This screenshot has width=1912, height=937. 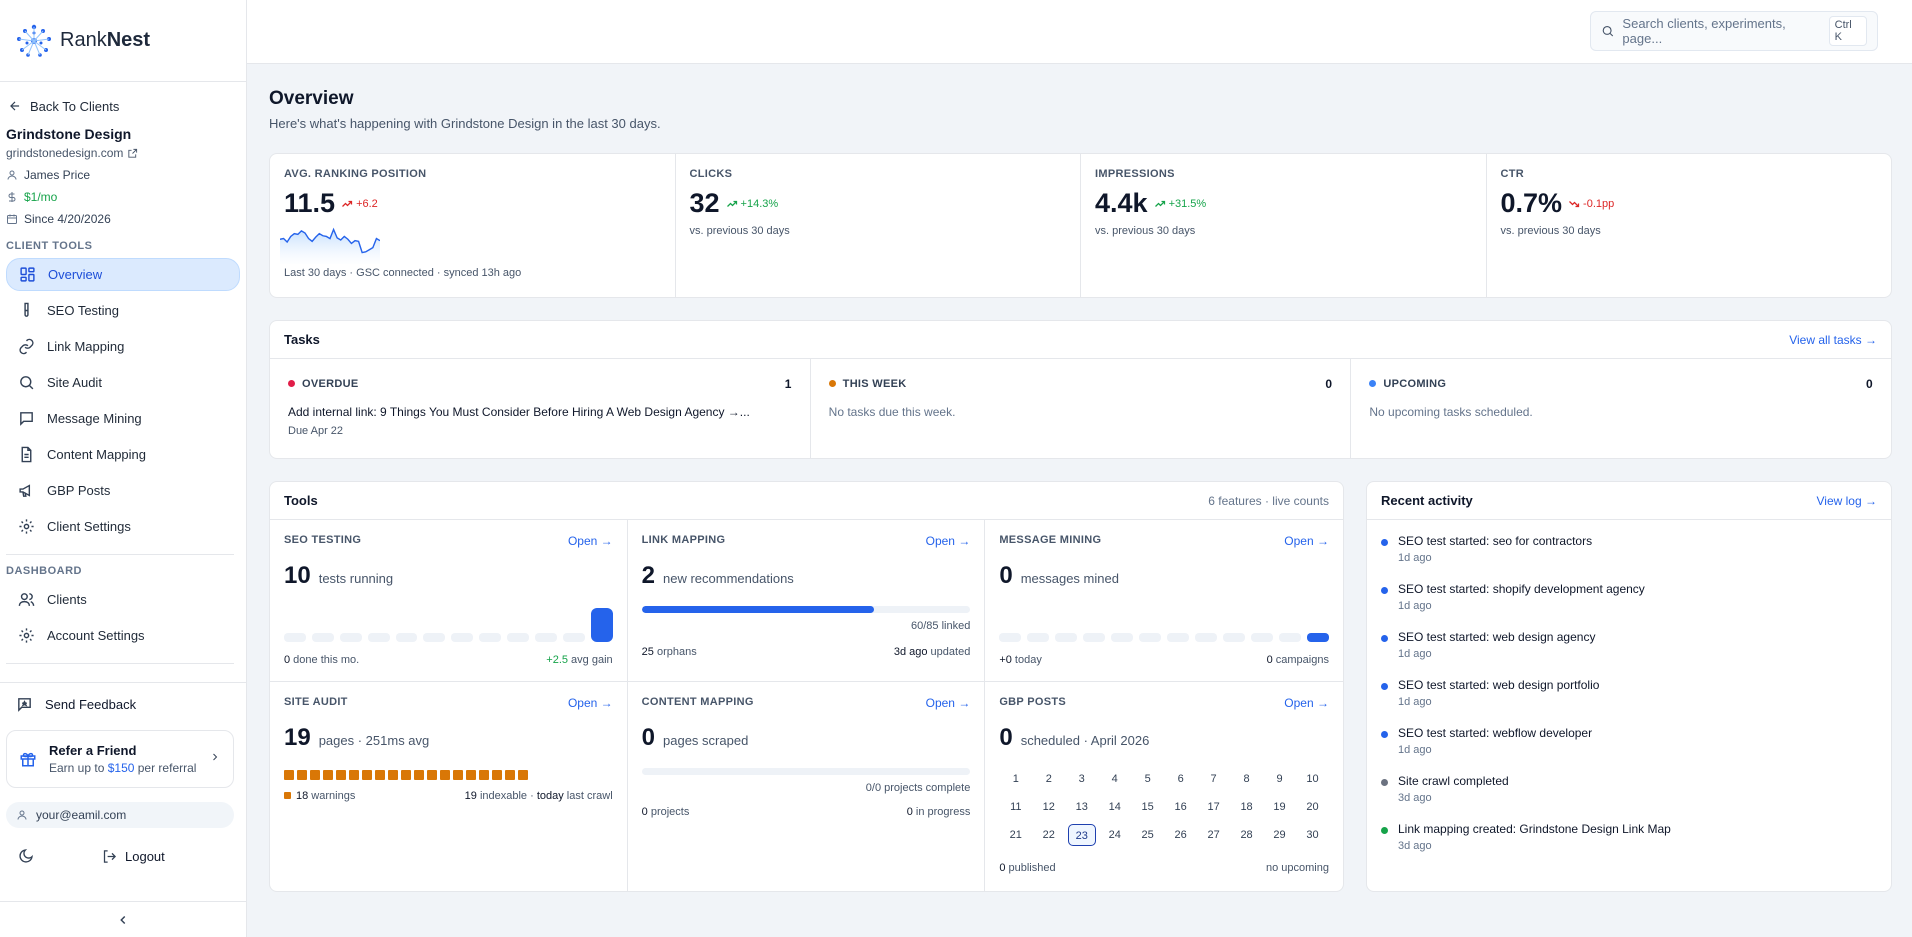 I want to click on calendar-day: 19, so click(x=1279, y=807).